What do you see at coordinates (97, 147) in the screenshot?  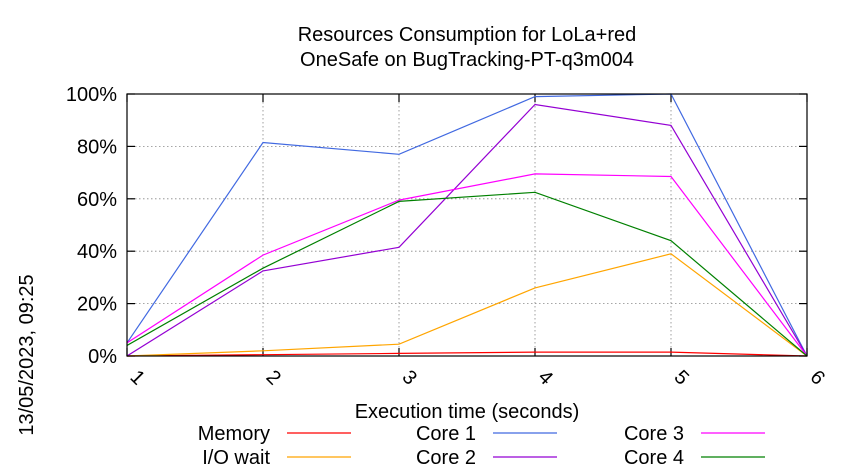 I see `y-tick-label: 80%` at bounding box center [97, 147].